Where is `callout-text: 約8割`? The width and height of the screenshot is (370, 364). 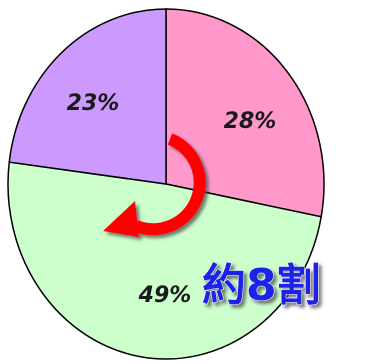
callout-text: 約8割 is located at coordinates (261, 285).